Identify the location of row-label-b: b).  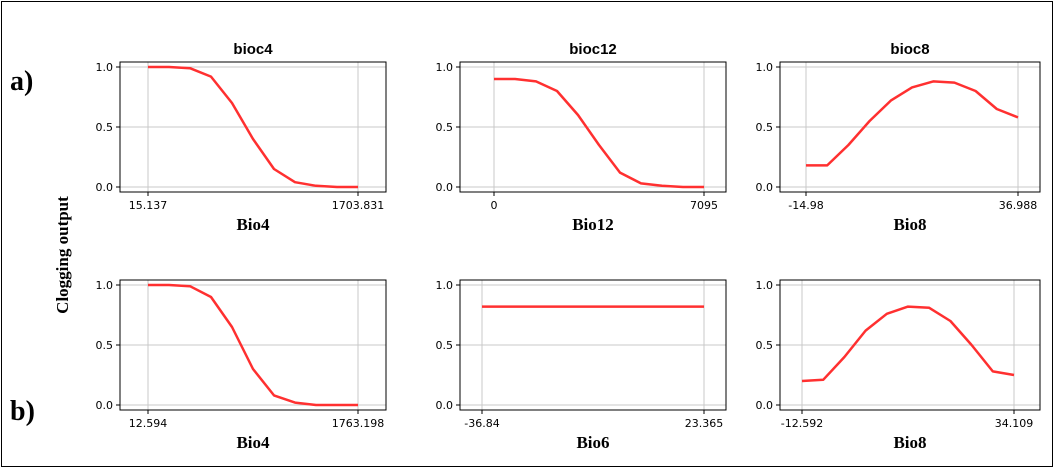
(22, 411).